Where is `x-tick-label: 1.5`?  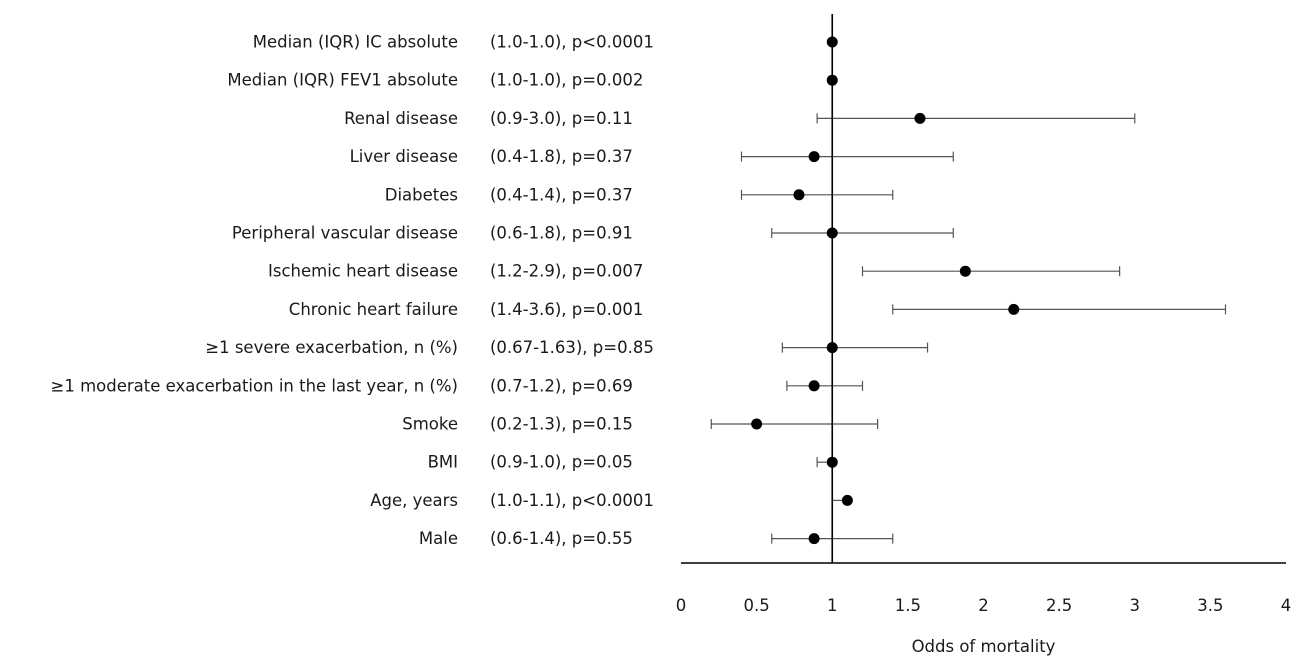
x-tick-label: 1.5 is located at coordinates (908, 605).